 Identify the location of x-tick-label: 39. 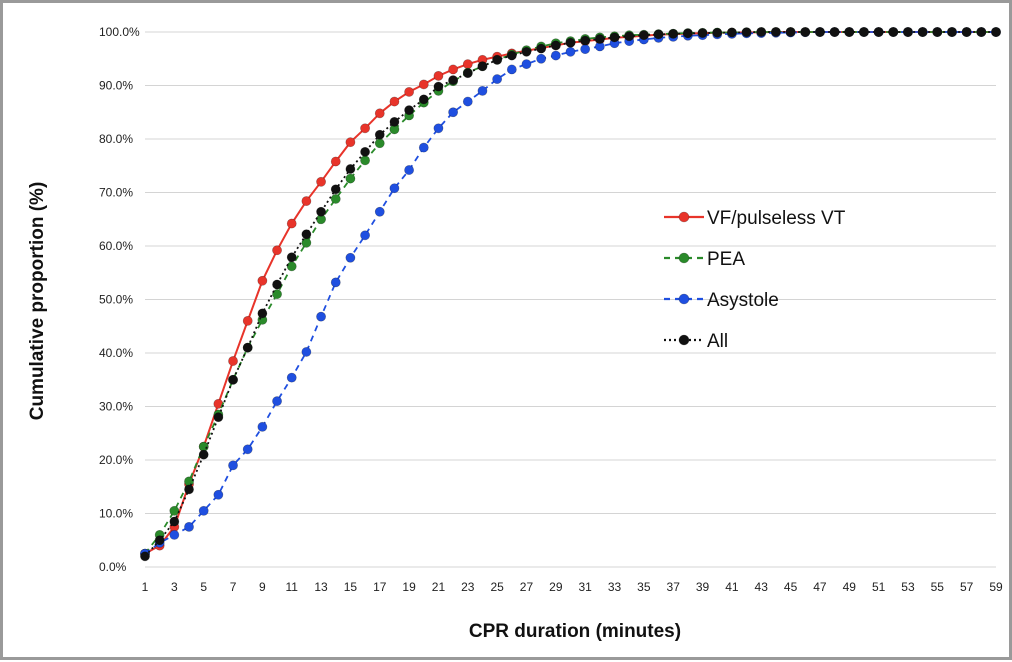
(703, 587).